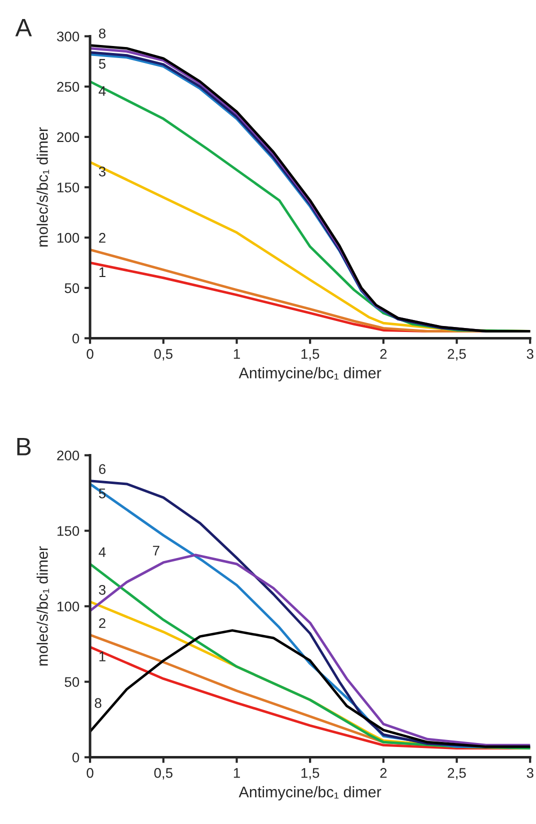 The image size is (536, 824). I want to click on chart-title: B, so click(24, 447).